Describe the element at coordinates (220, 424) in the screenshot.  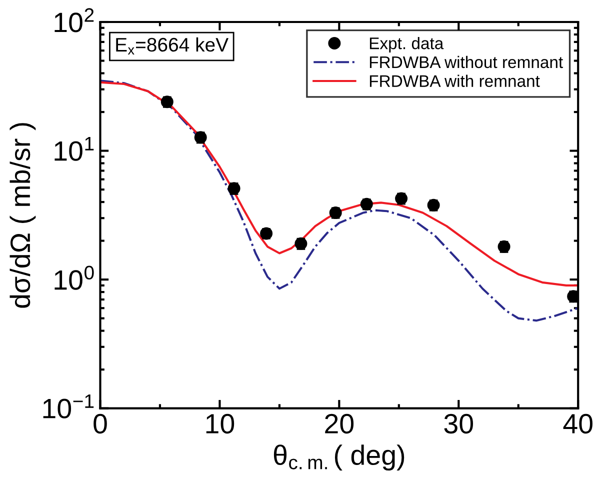
I see `x-tick-label: 10` at that location.